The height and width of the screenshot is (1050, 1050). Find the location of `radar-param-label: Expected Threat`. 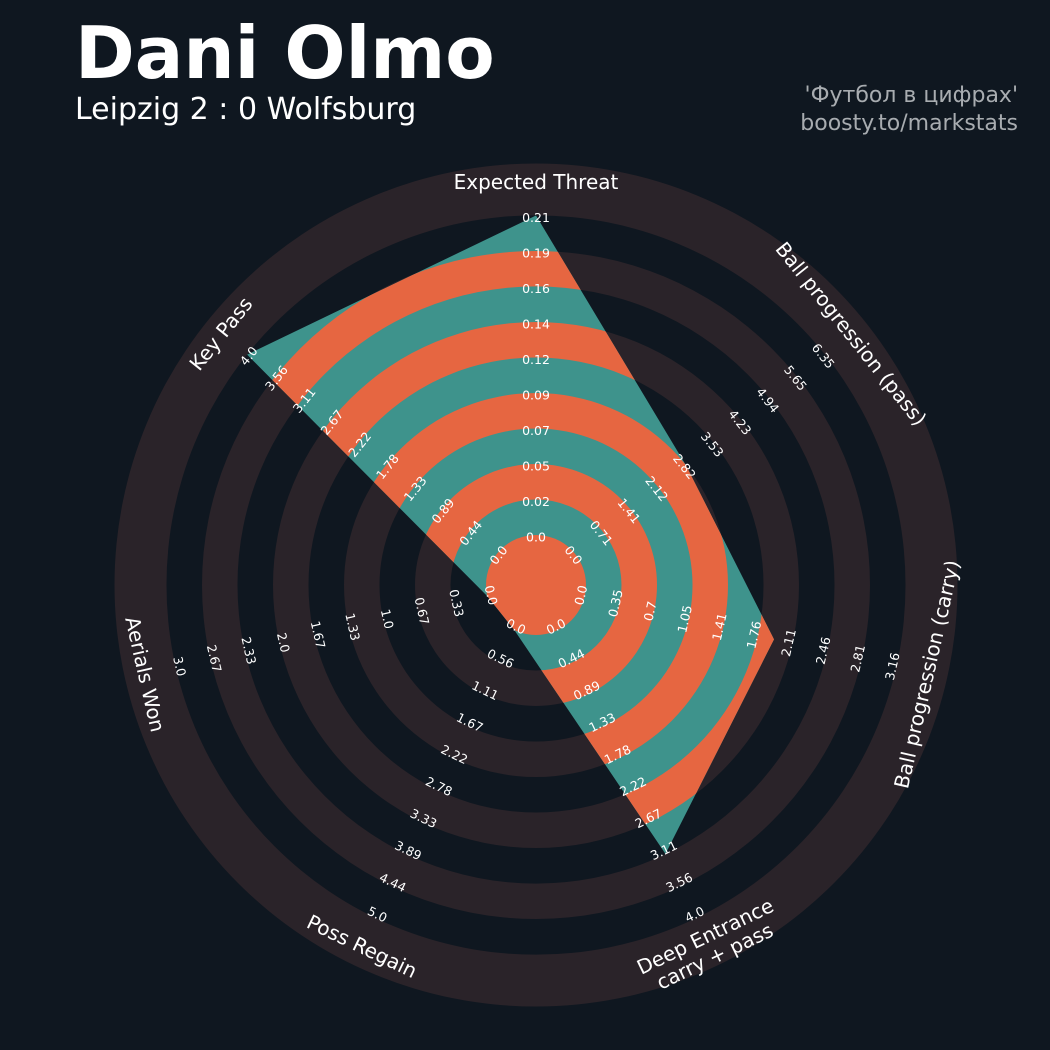

radar-param-label: Expected Threat is located at coordinates (536, 182).